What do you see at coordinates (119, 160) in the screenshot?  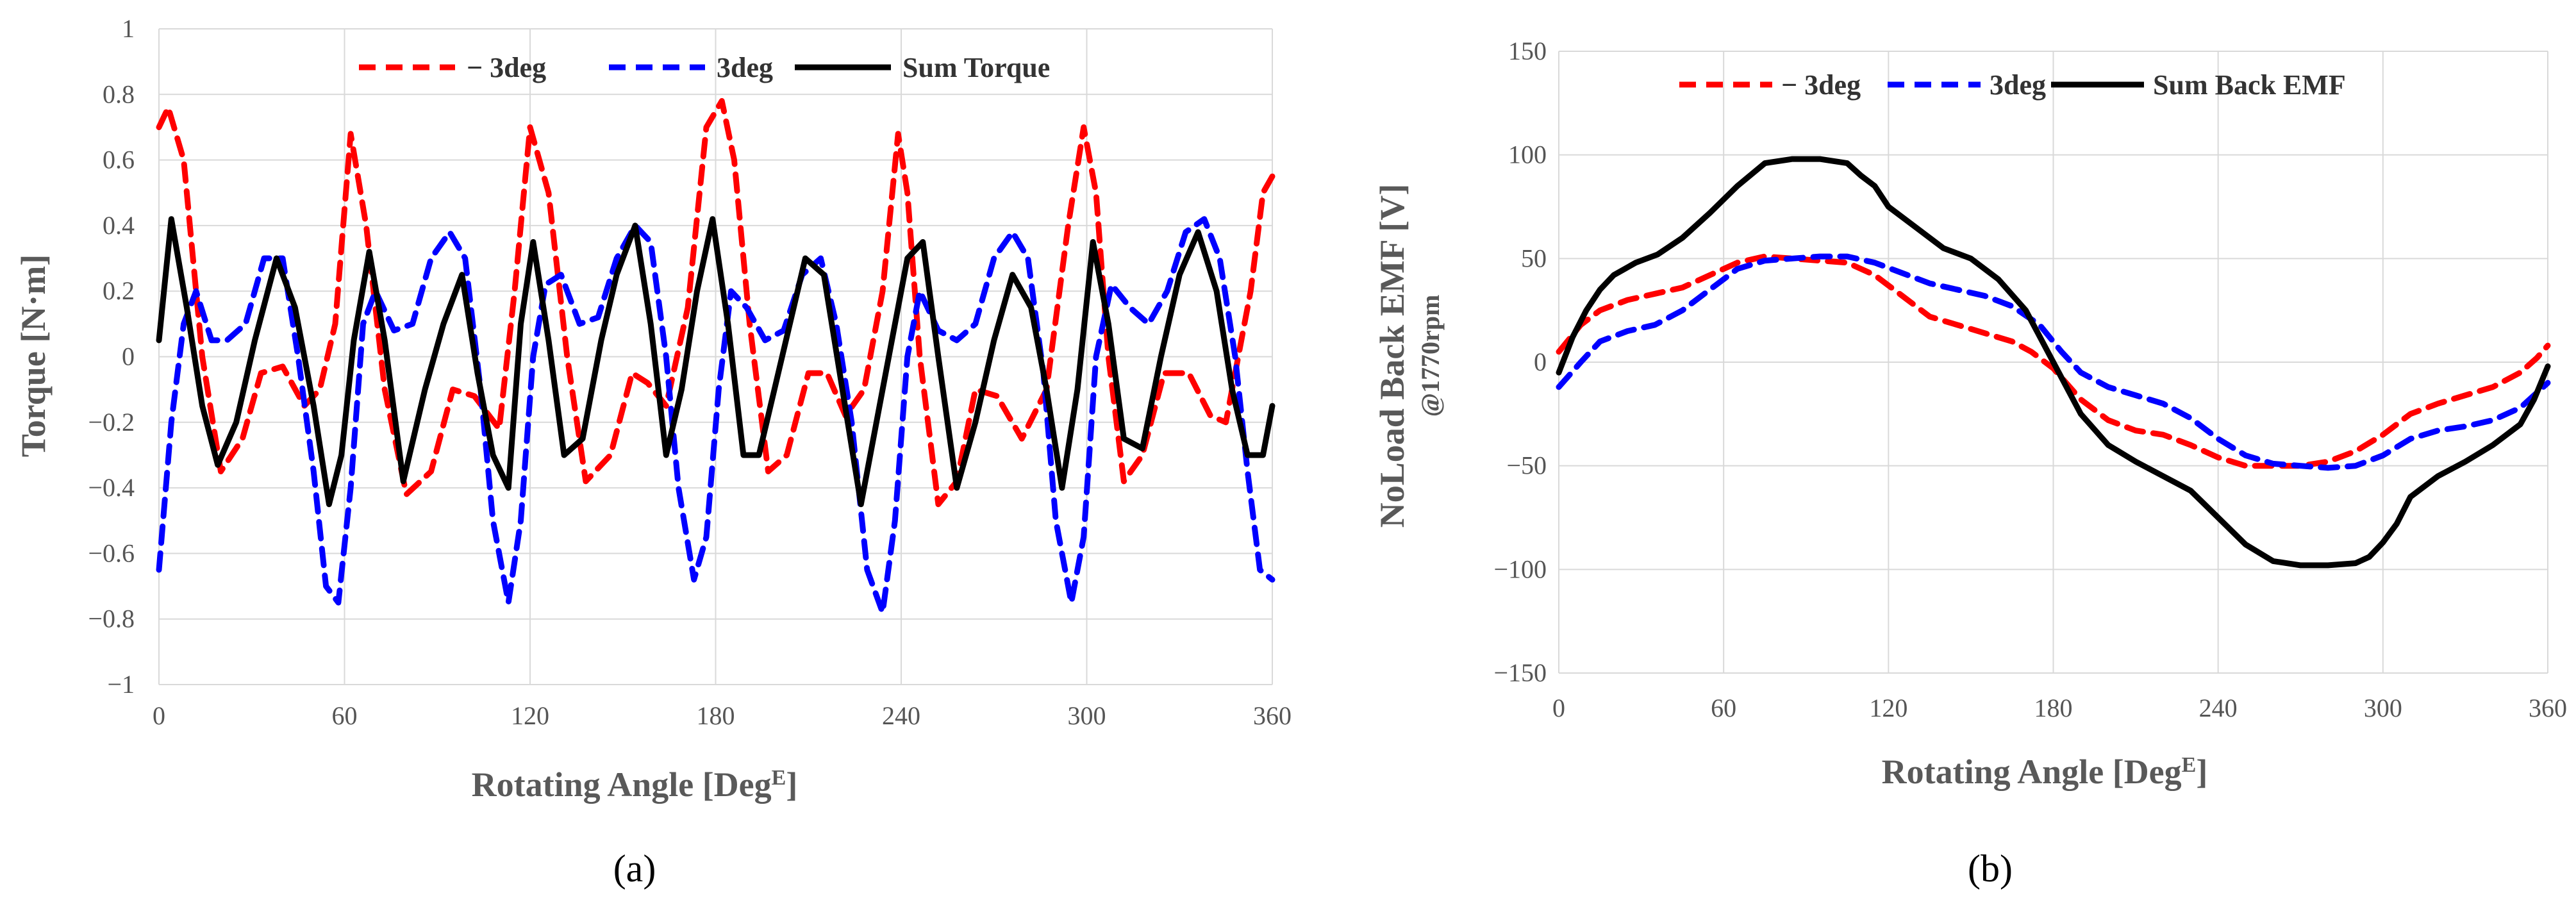 I see `y-tick-label: 0.6` at bounding box center [119, 160].